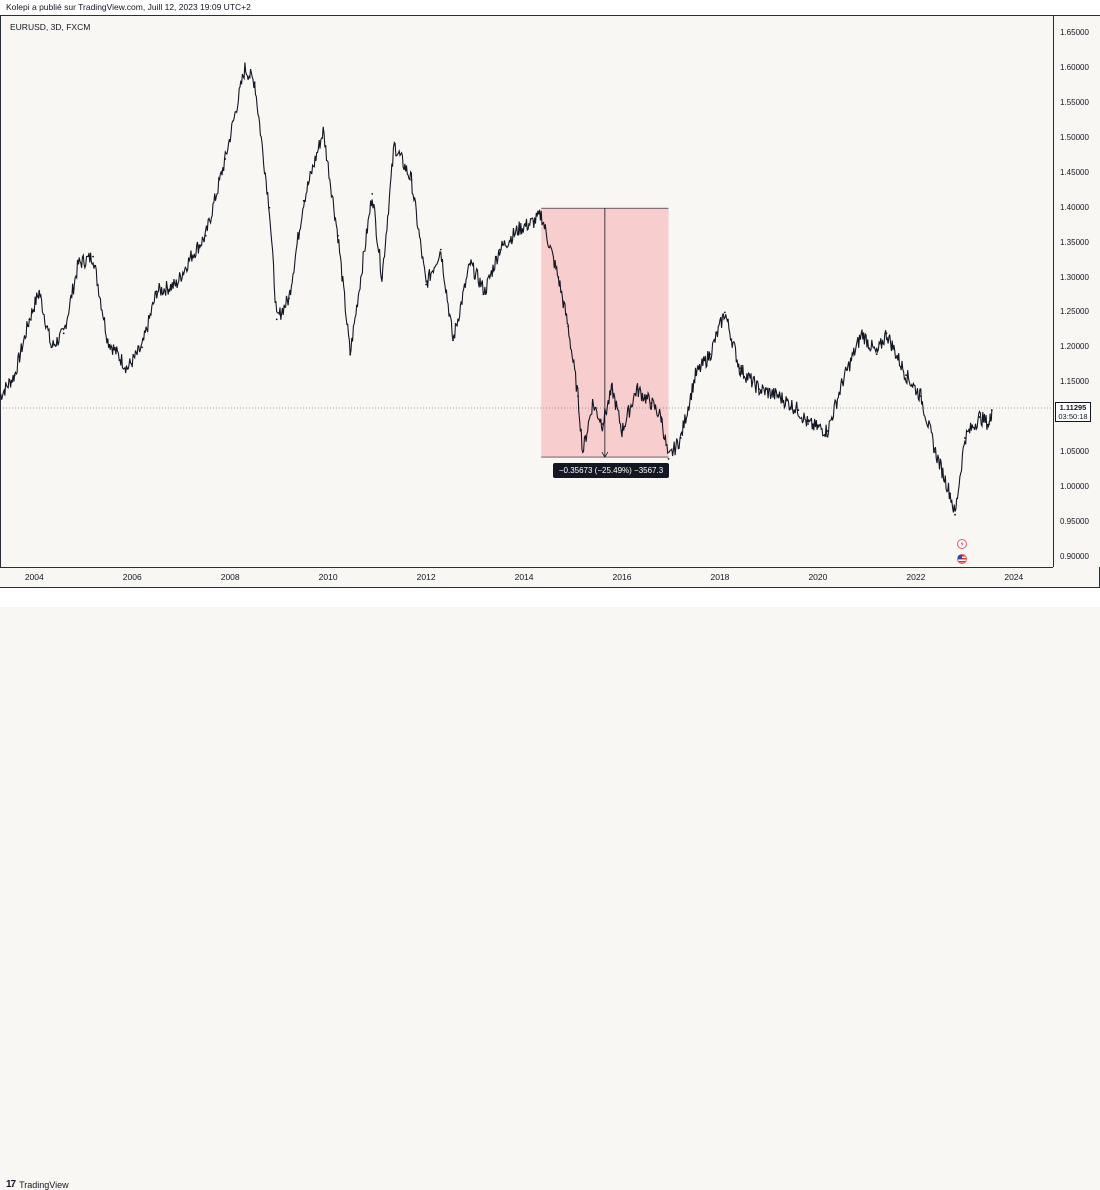  Describe the element at coordinates (1074, 33) in the screenshot. I see `price-tick-label: 1.65000` at that location.